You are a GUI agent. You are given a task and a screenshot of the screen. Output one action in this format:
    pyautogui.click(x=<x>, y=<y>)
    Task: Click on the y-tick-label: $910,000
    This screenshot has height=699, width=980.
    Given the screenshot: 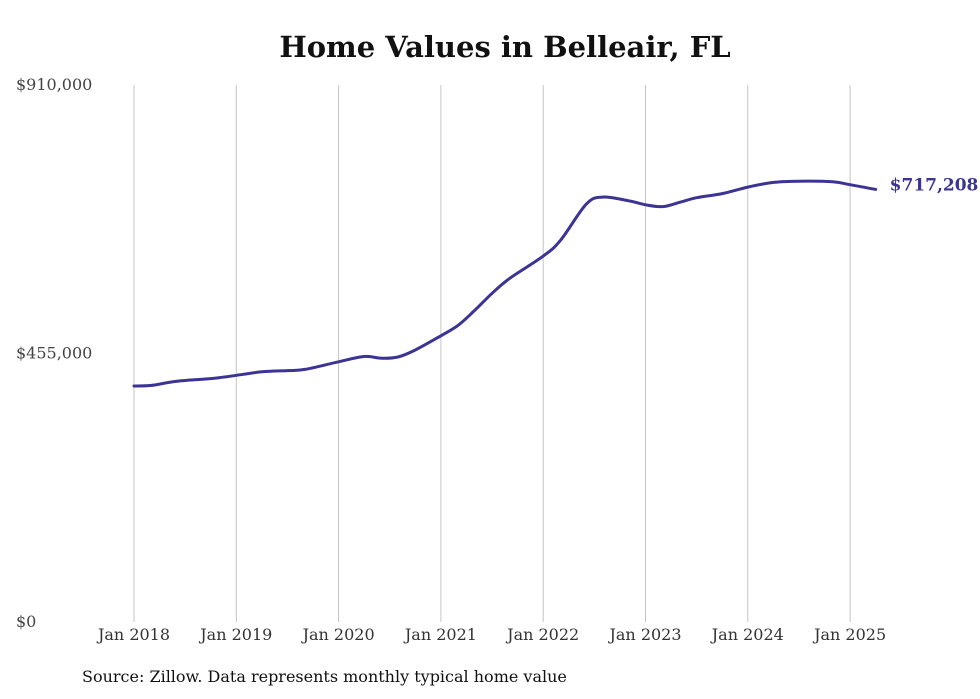 What is the action you would take?
    pyautogui.click(x=54, y=84)
    